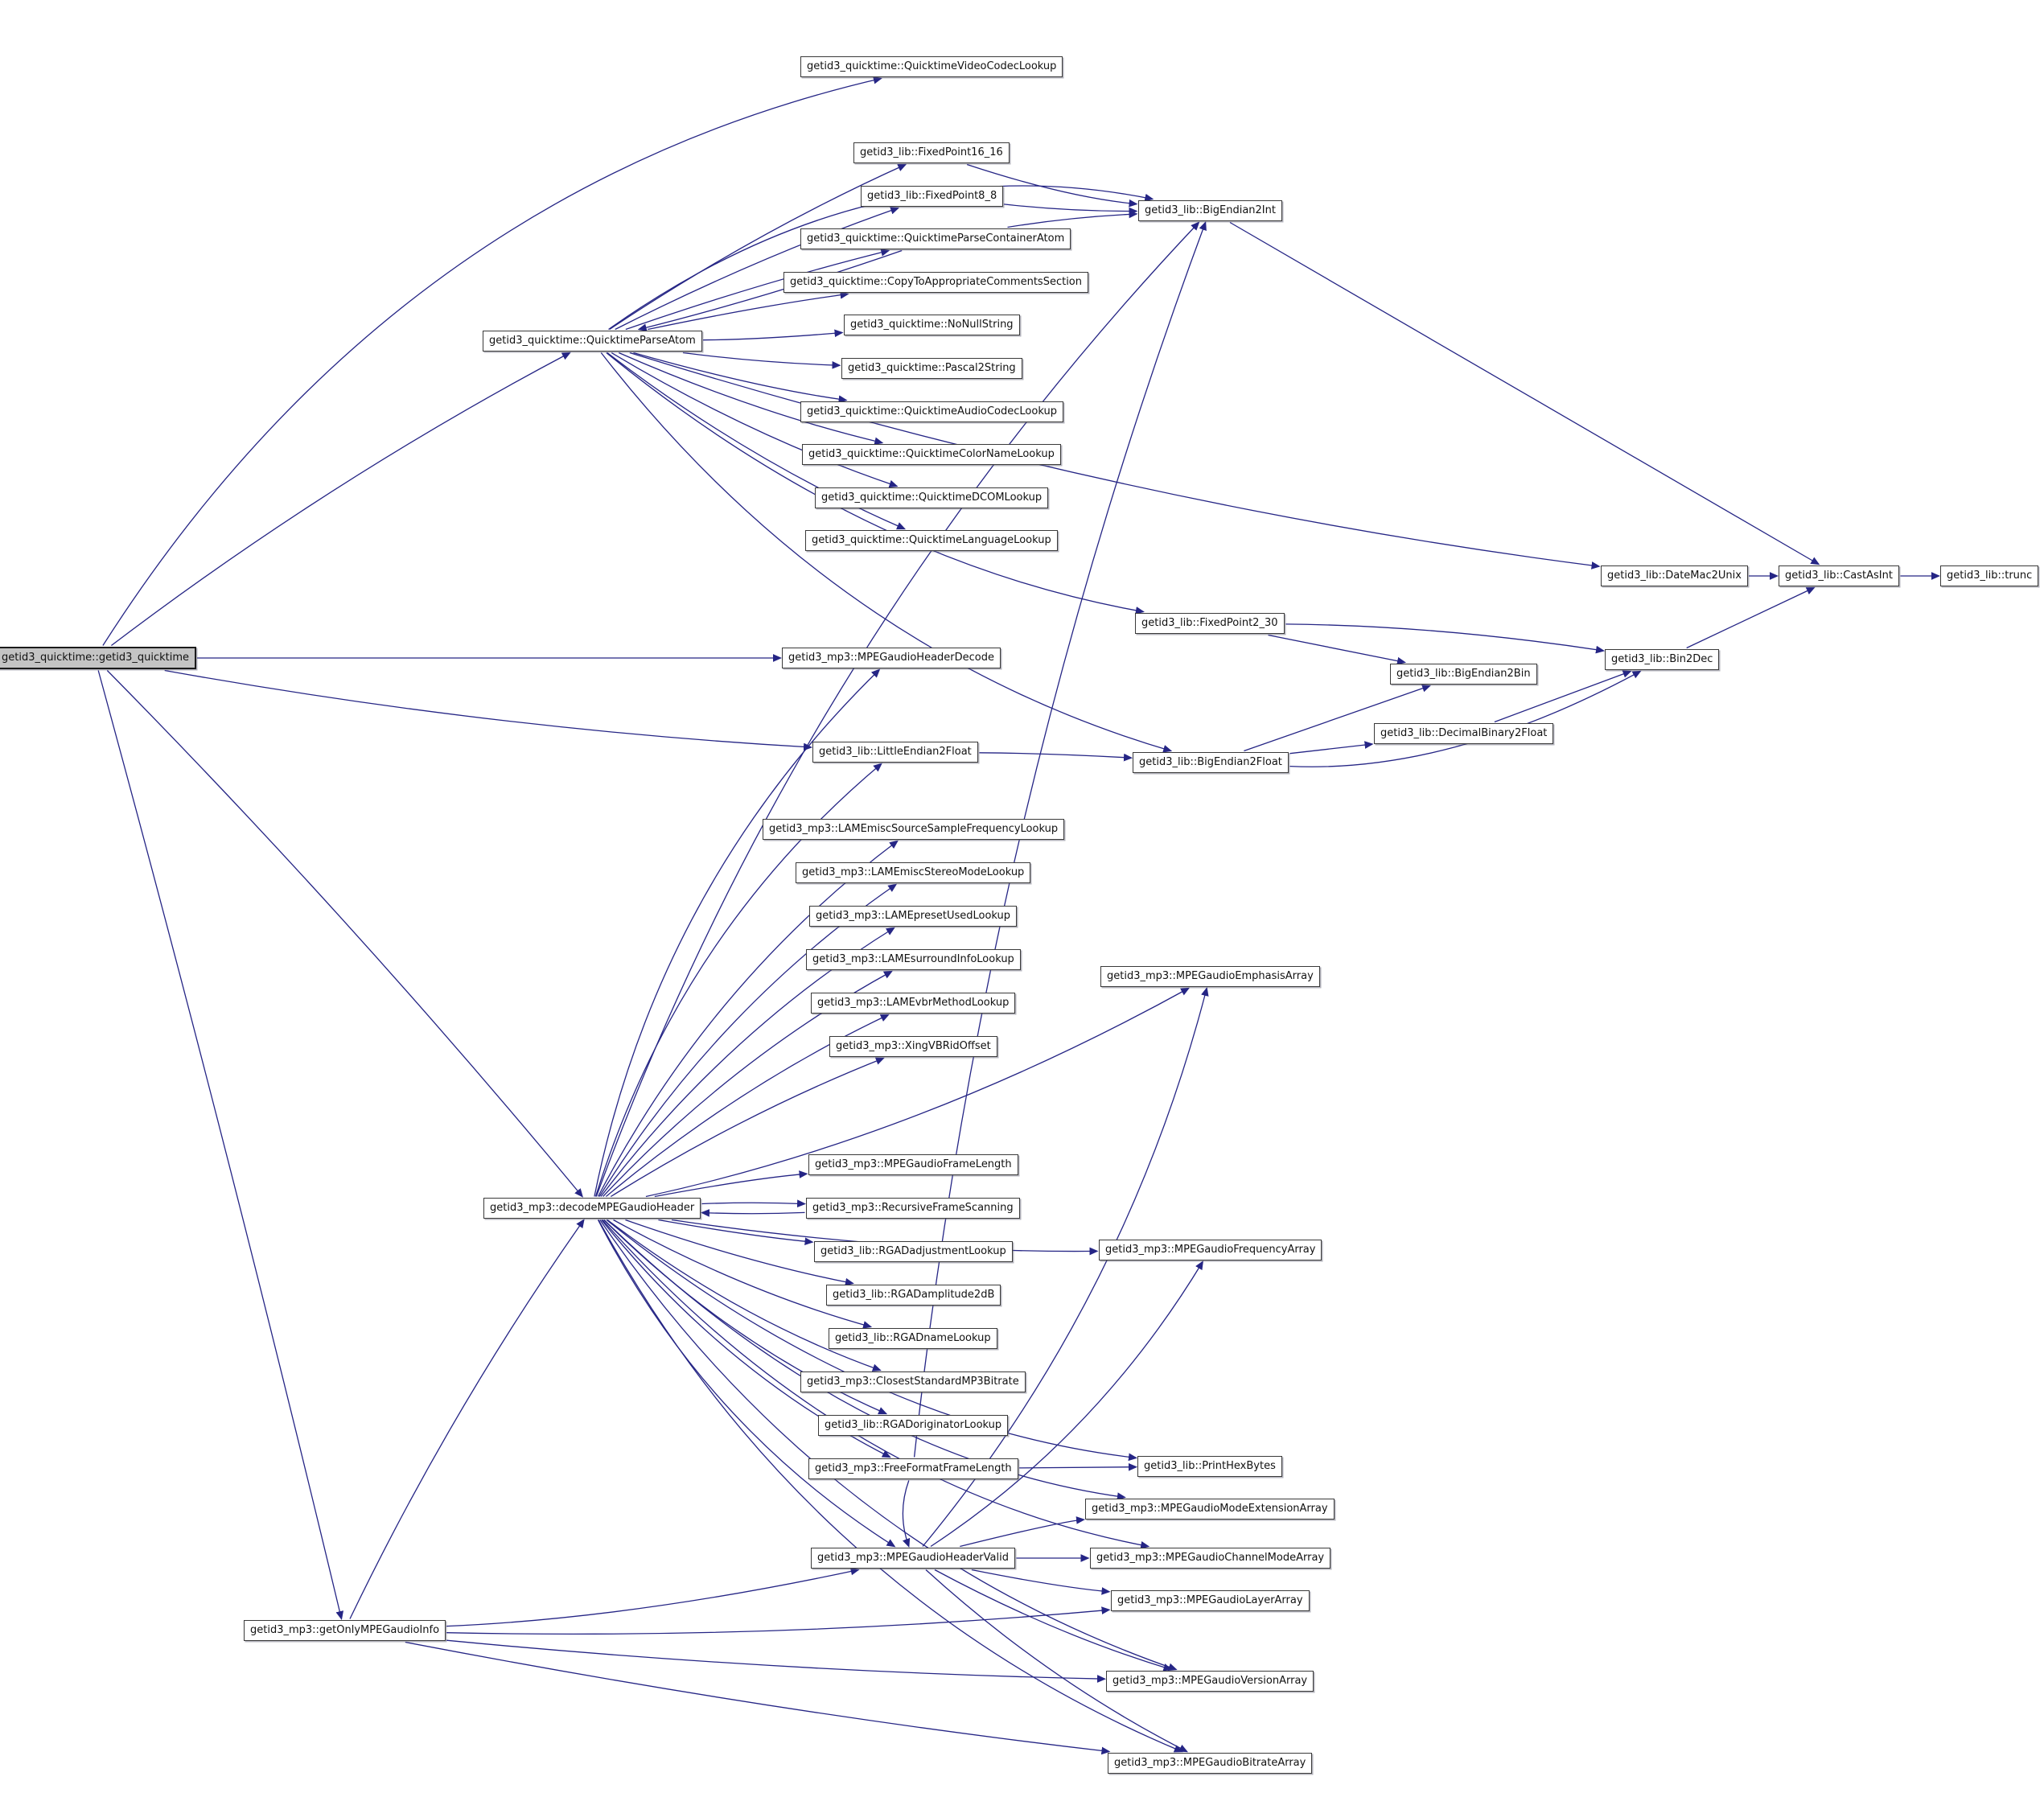  What do you see at coordinates (1210, 1600) in the screenshot?
I see `graph-node-layera: getid3_mp3::MPEGaudioLayerArray` at bounding box center [1210, 1600].